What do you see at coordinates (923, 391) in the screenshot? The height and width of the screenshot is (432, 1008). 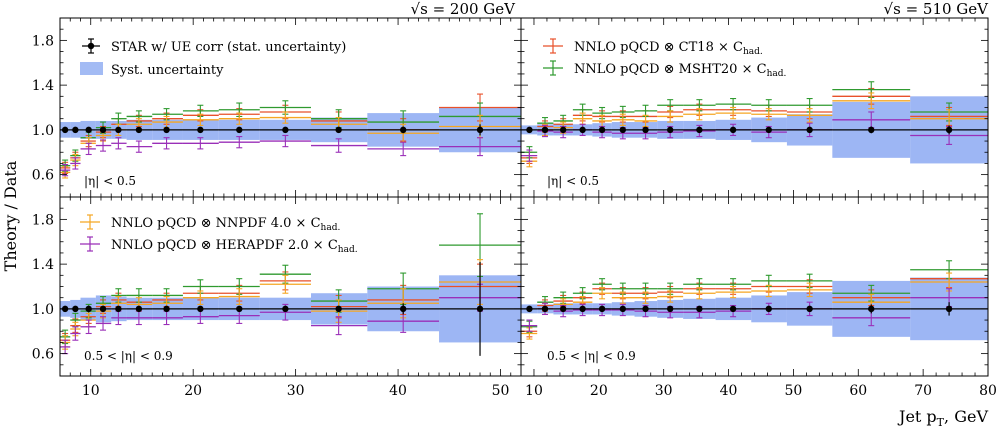 I see `x-tick-label: 70` at bounding box center [923, 391].